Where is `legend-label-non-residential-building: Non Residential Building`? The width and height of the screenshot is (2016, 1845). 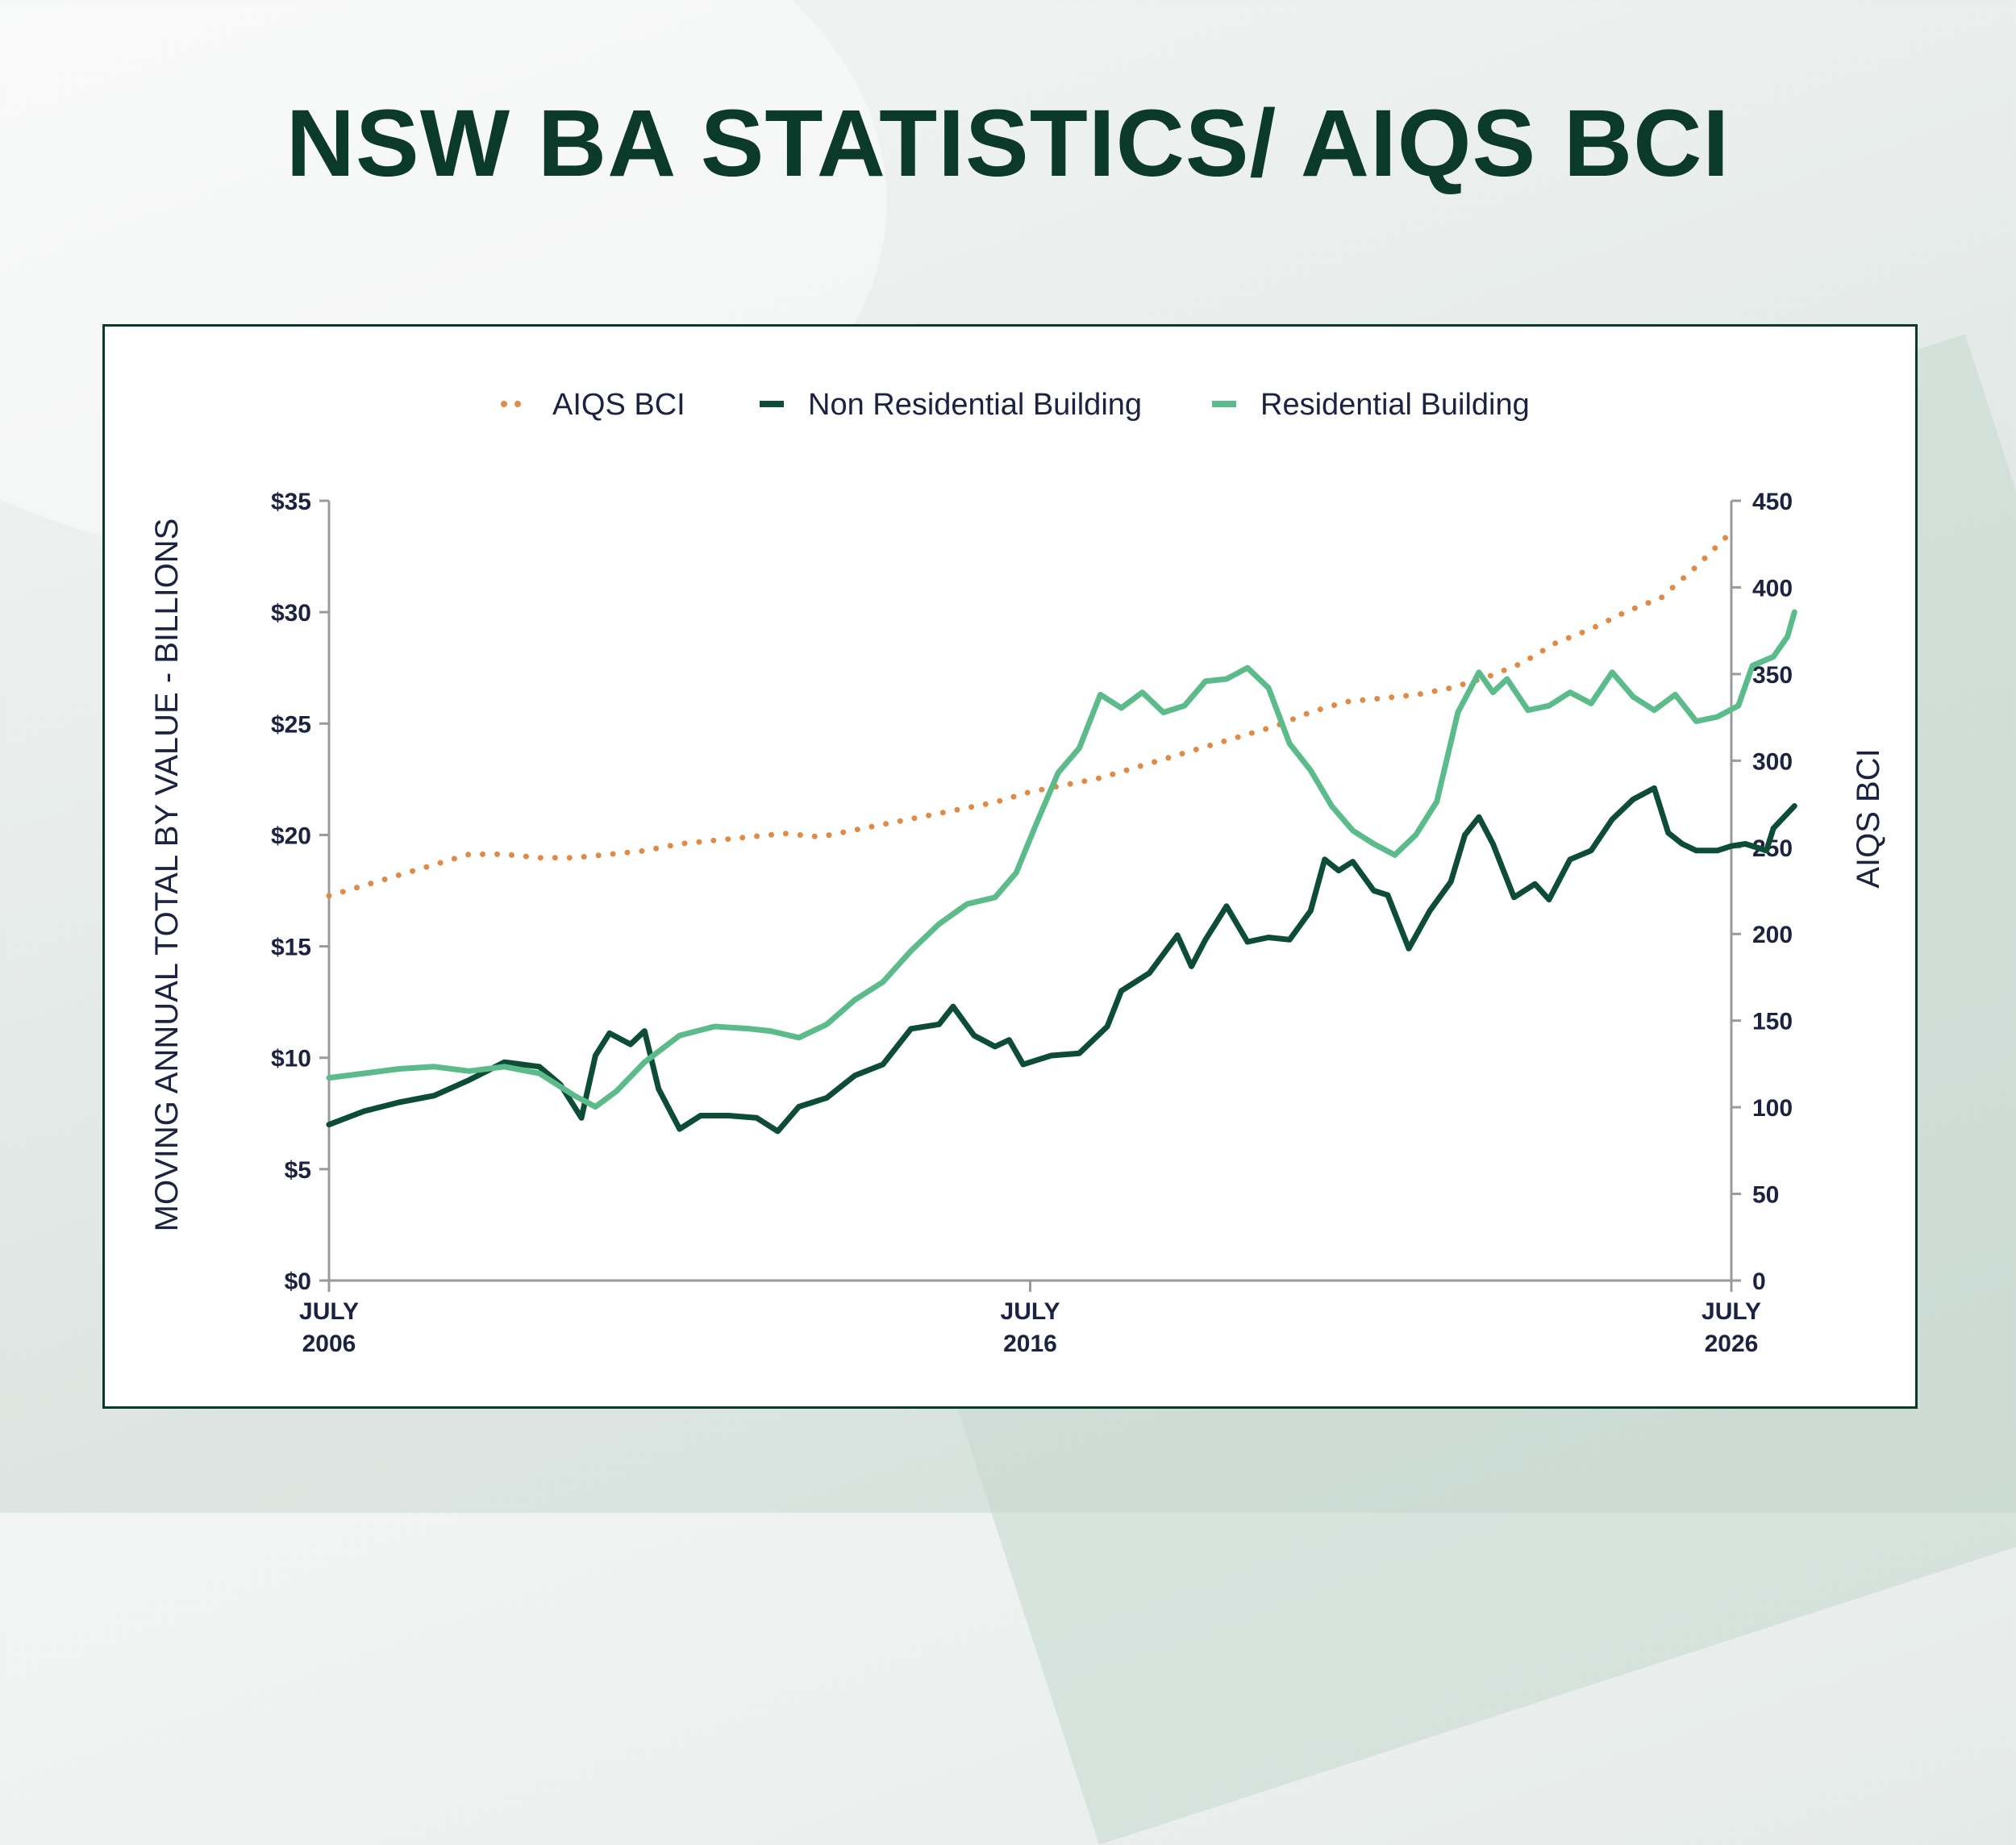 legend-label-non-residential-building: Non Residential Building is located at coordinates (975, 405).